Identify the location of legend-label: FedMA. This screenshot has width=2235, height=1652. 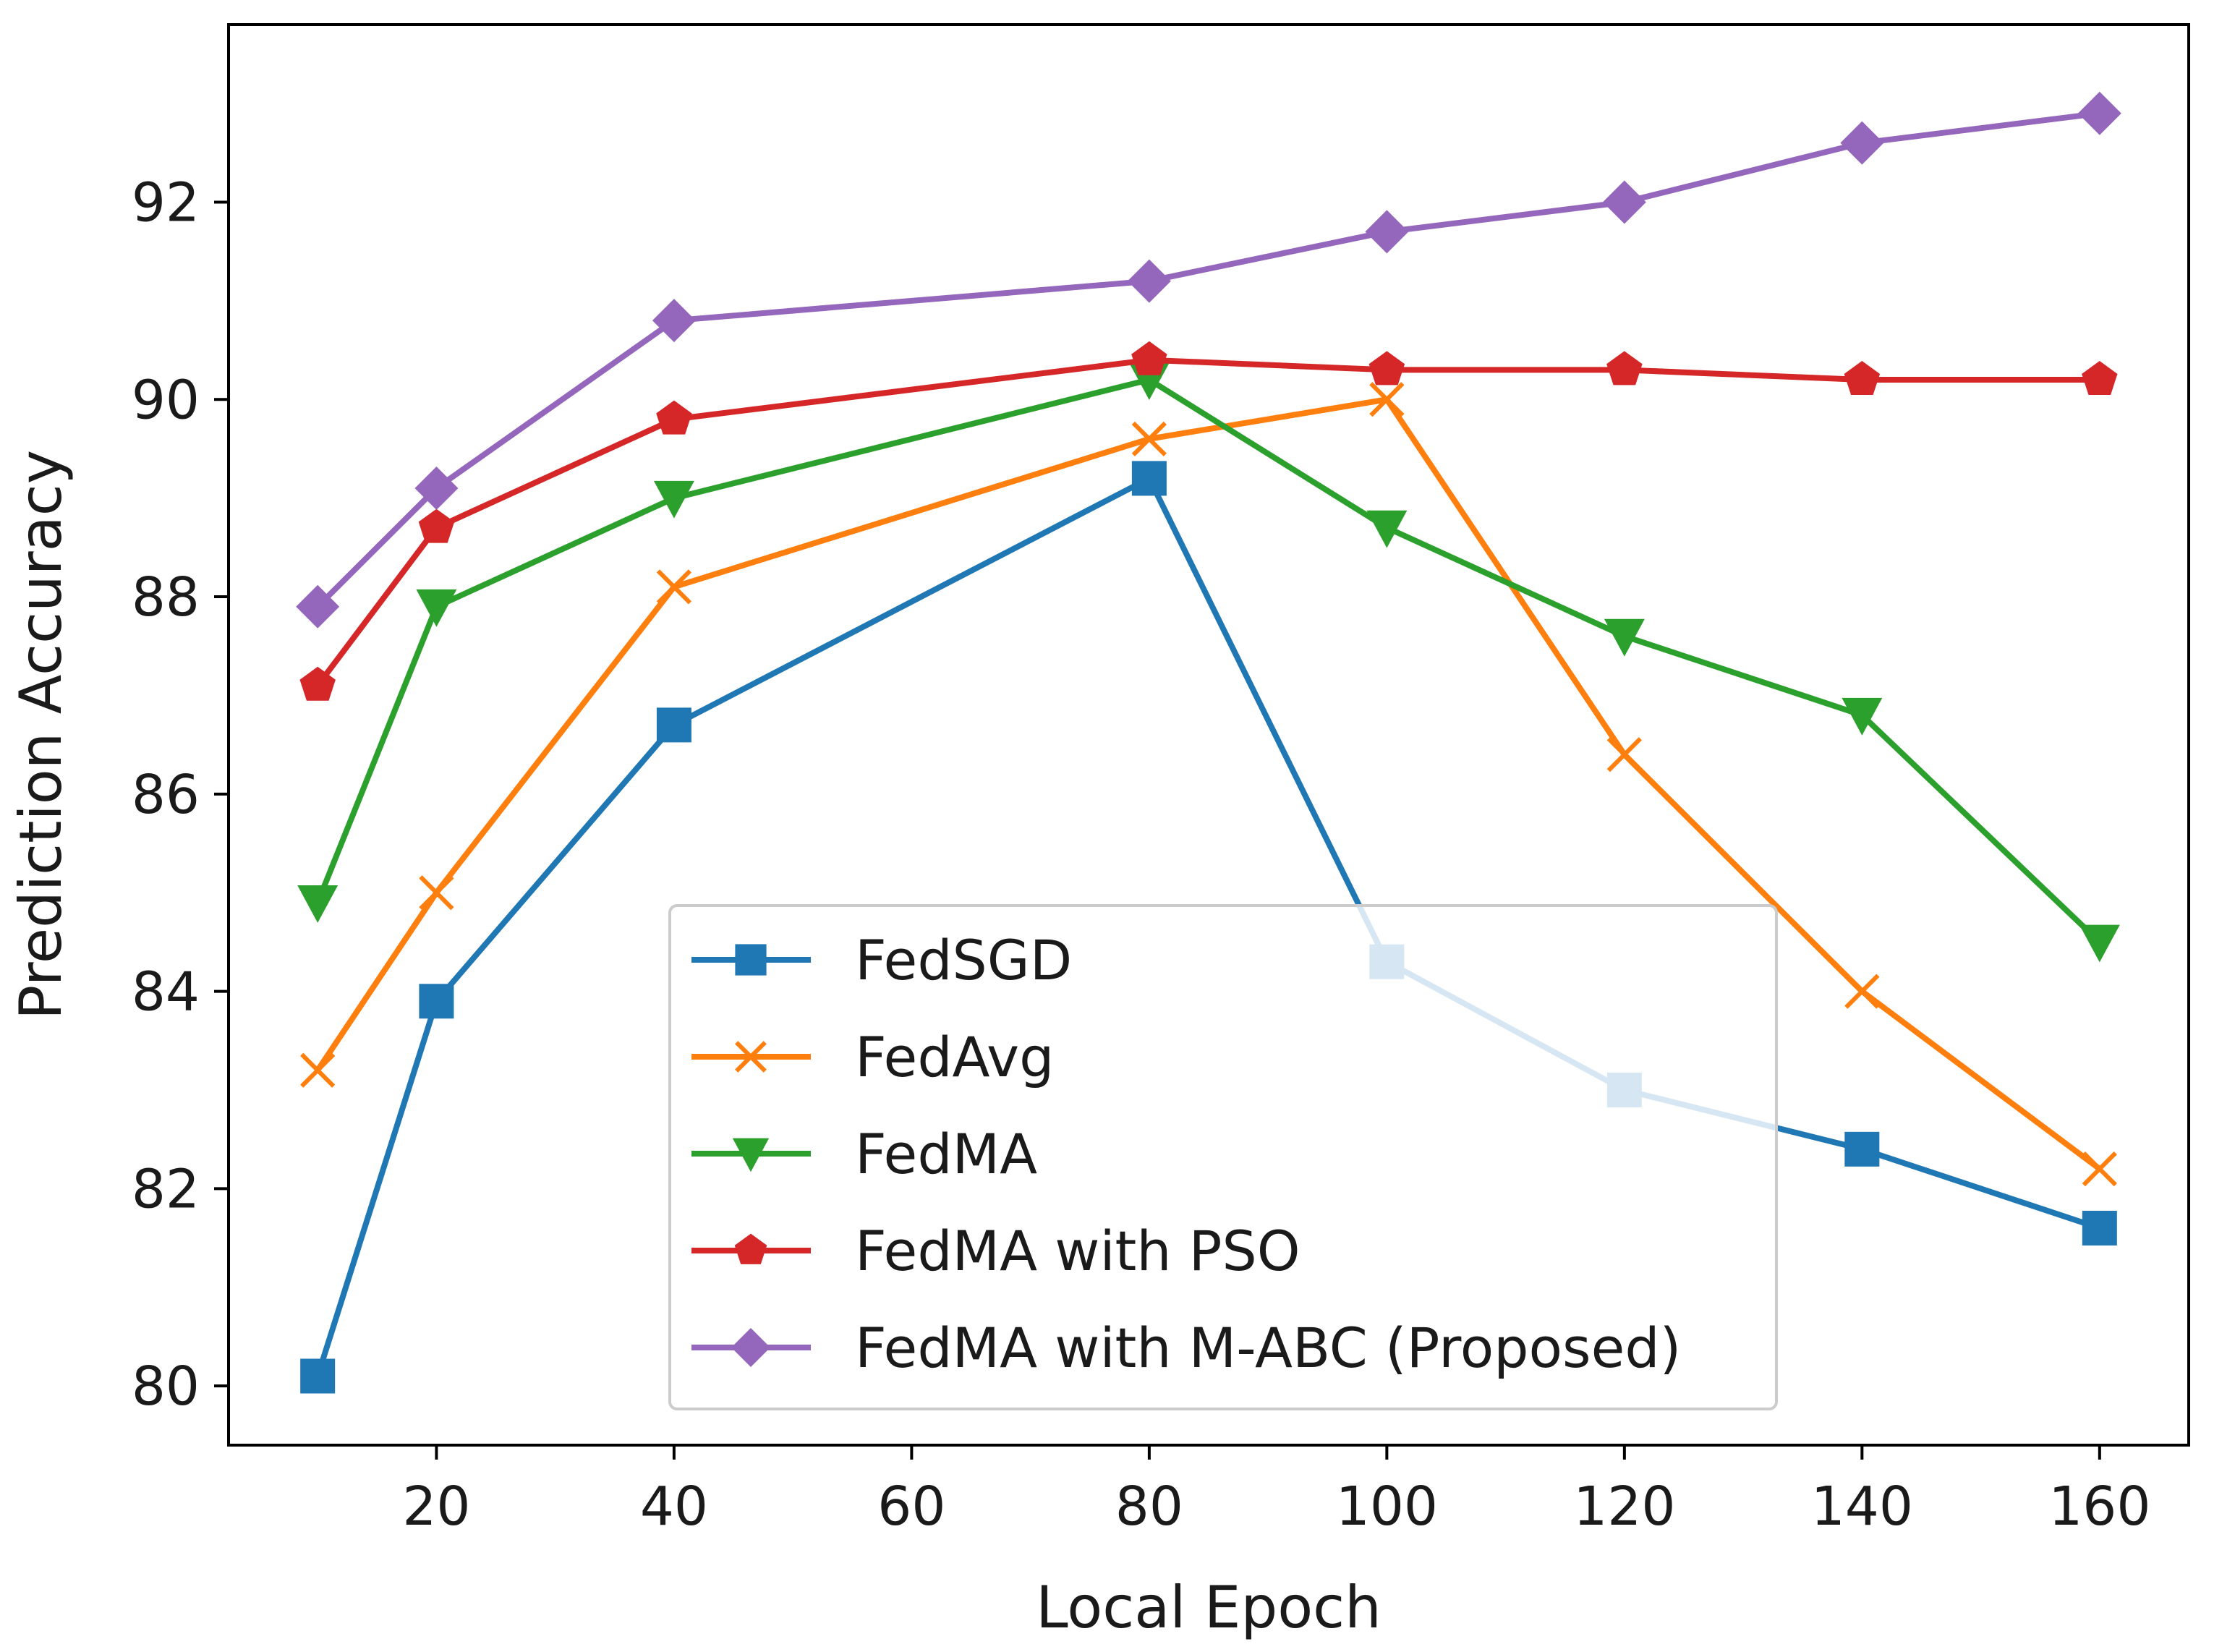
(946, 1154).